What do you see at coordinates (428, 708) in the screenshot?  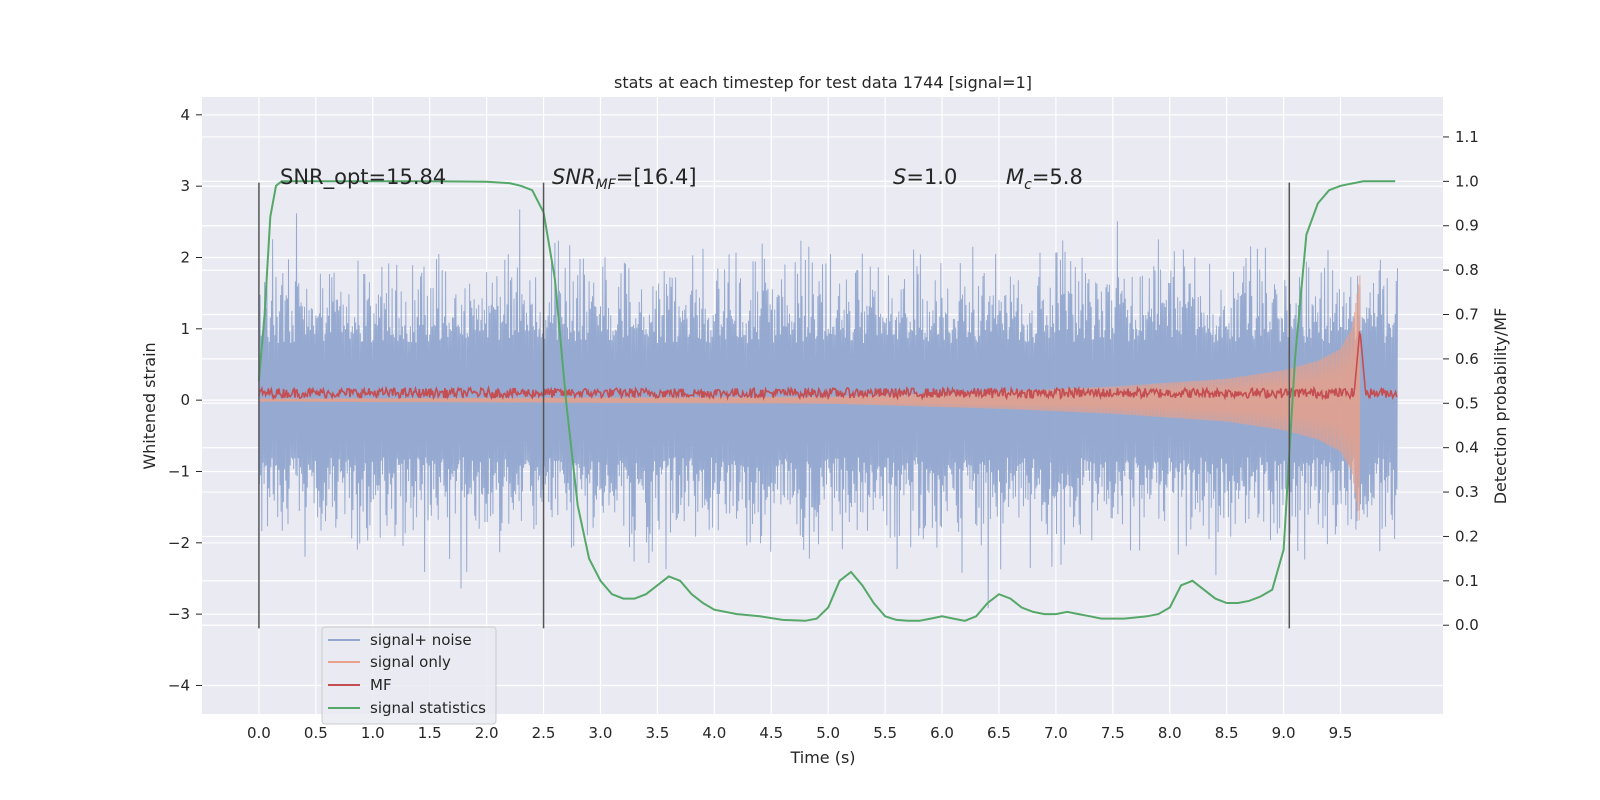 I see `legend-label-signal-statistics: signal statistics` at bounding box center [428, 708].